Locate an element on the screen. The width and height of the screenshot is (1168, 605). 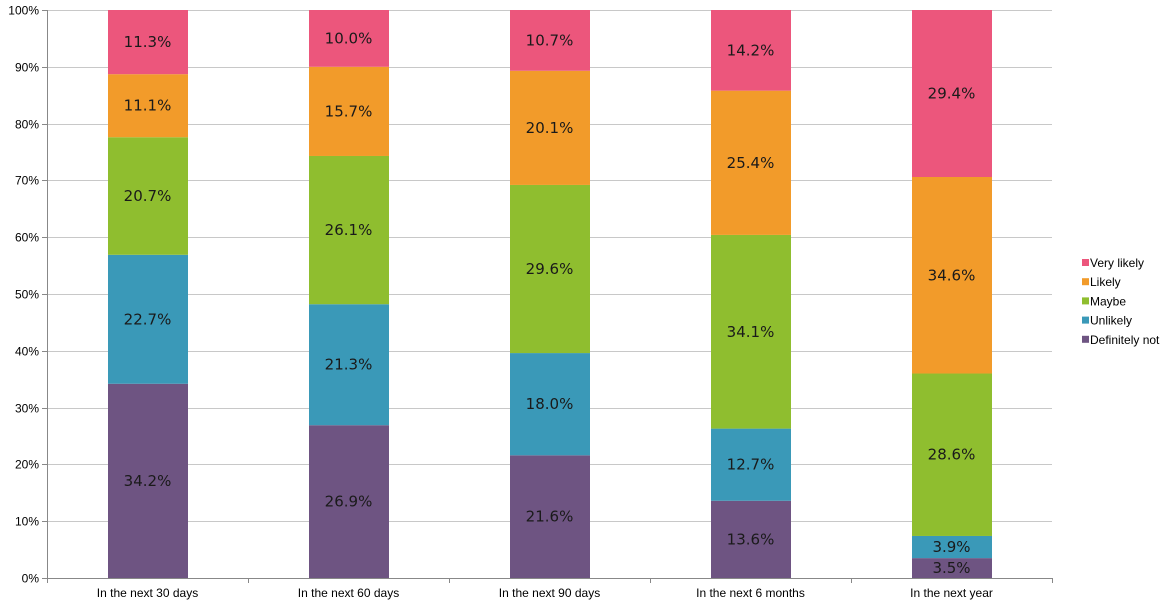
y-tick-label: 40% is located at coordinates (27, 352).